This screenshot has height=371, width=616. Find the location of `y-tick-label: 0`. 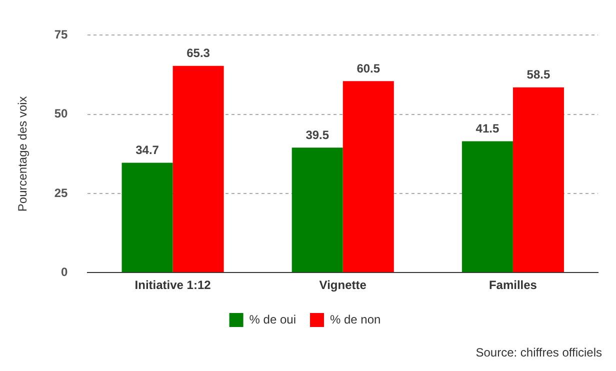

y-tick-label: 0 is located at coordinates (64, 271).